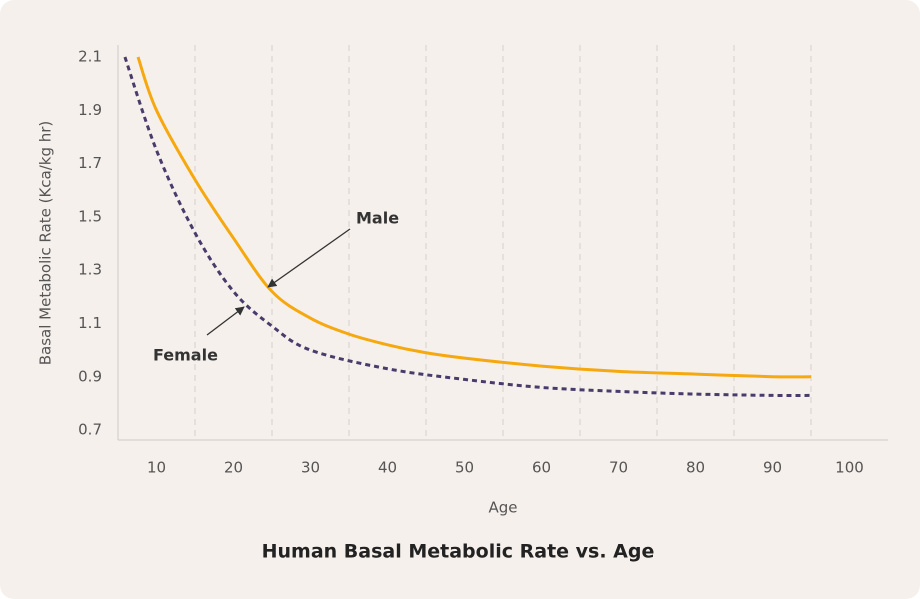 This screenshot has height=599, width=920. What do you see at coordinates (377, 218) in the screenshot?
I see `annotation-male: Male` at bounding box center [377, 218].